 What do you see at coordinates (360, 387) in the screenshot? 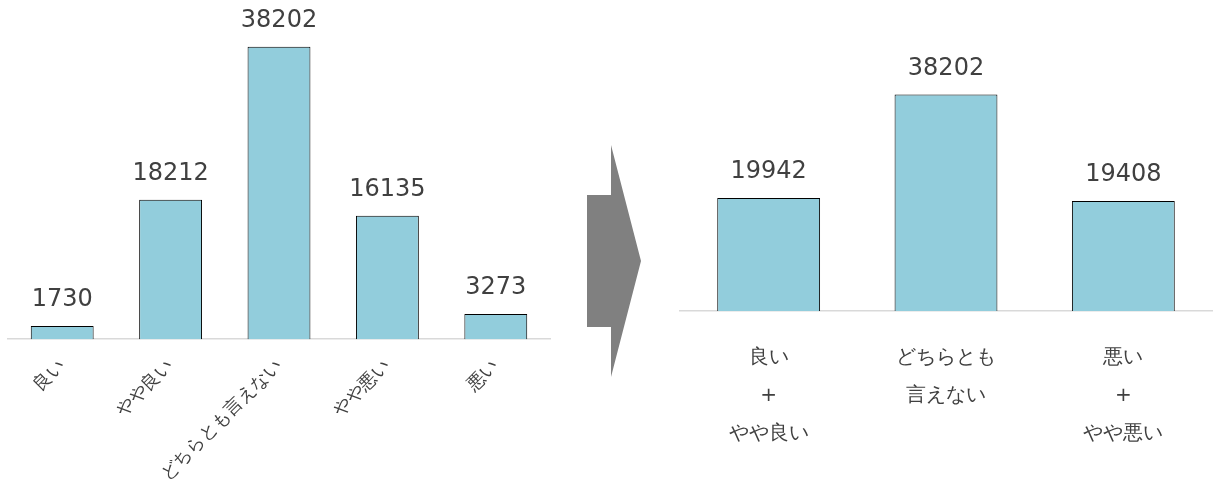
I see `x-tick-label: やや悪い` at bounding box center [360, 387].